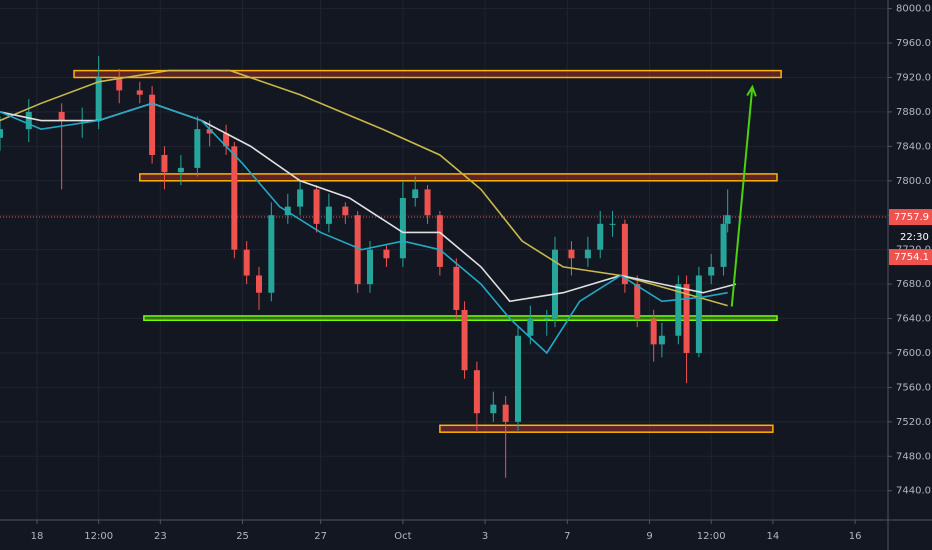 The height and width of the screenshot is (550, 932). Describe the element at coordinates (913, 146) in the screenshot. I see `y-tick-label: 7840.0` at that location.